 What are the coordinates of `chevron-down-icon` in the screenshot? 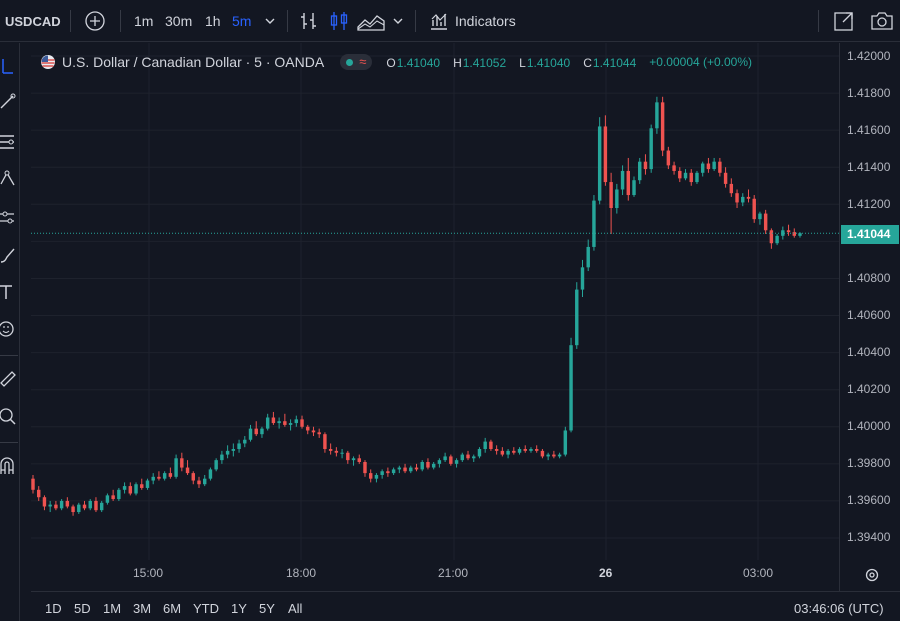 It's located at (270, 21).